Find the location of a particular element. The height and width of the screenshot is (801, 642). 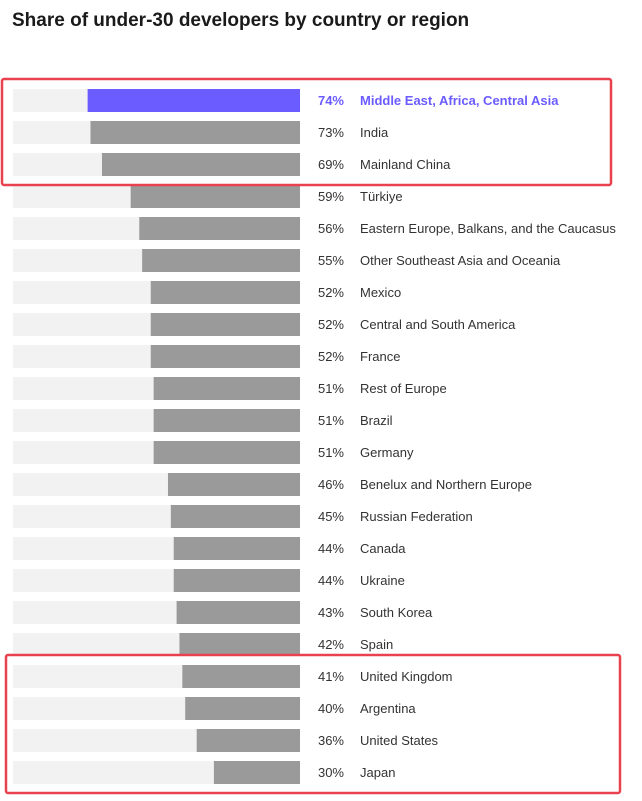

bar-row: 44% Ukraine is located at coordinates (209, 580).